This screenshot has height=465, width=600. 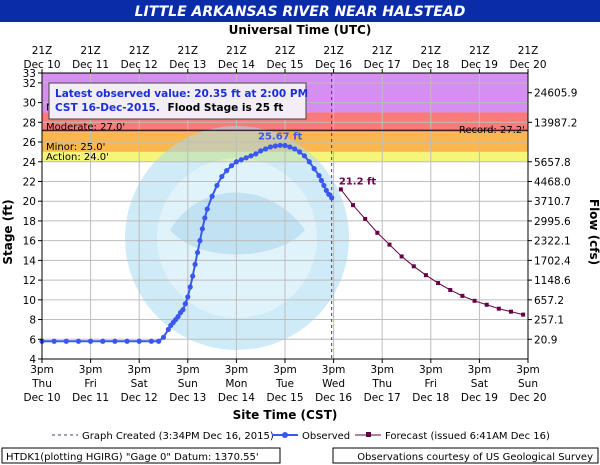 What do you see at coordinates (139, 384) in the screenshot?
I see `x-tick-label: Sat` at bounding box center [139, 384].